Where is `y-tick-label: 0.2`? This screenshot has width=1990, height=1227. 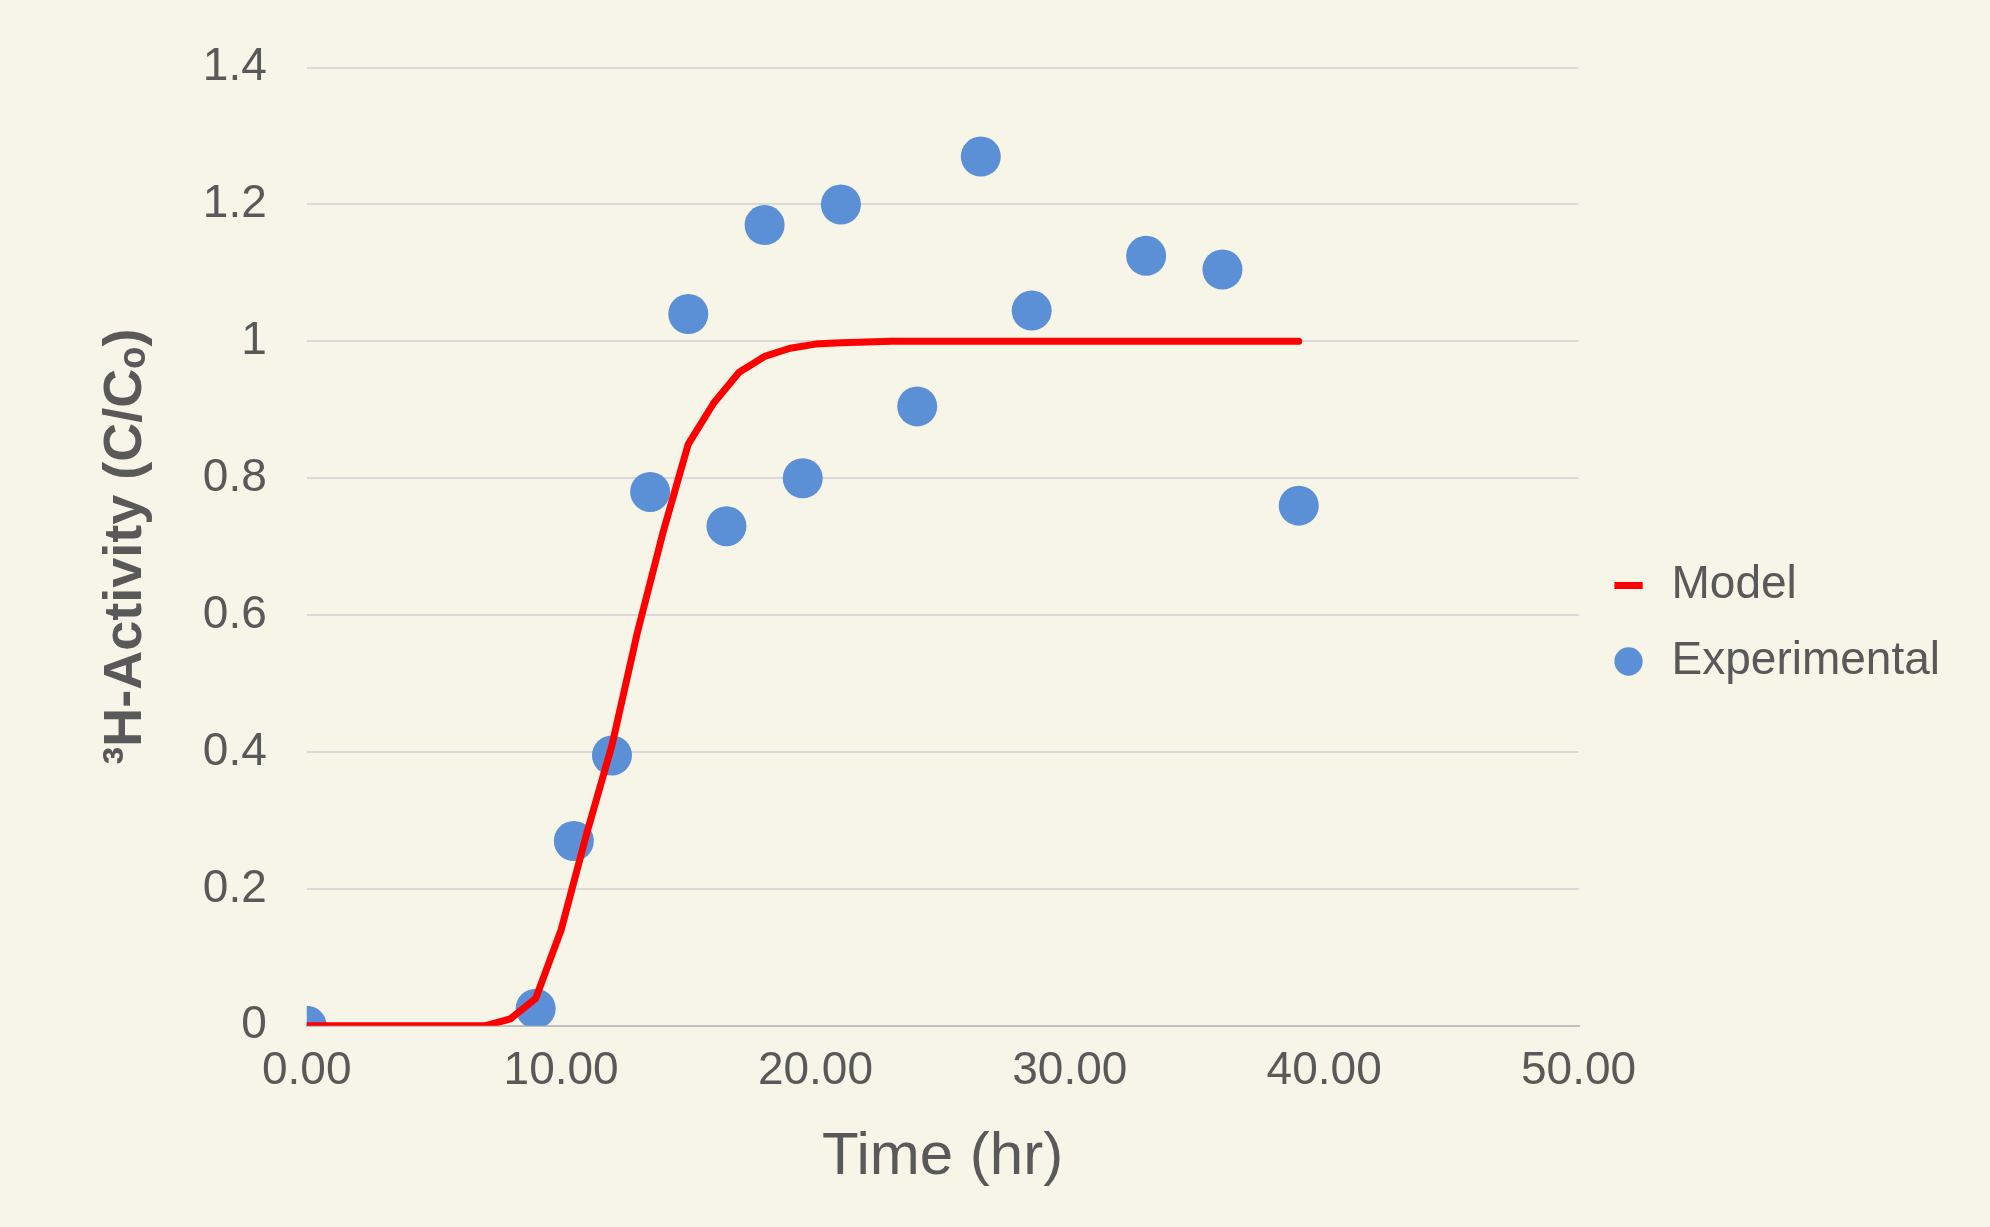 y-tick-label: 0.2 is located at coordinates (234, 885).